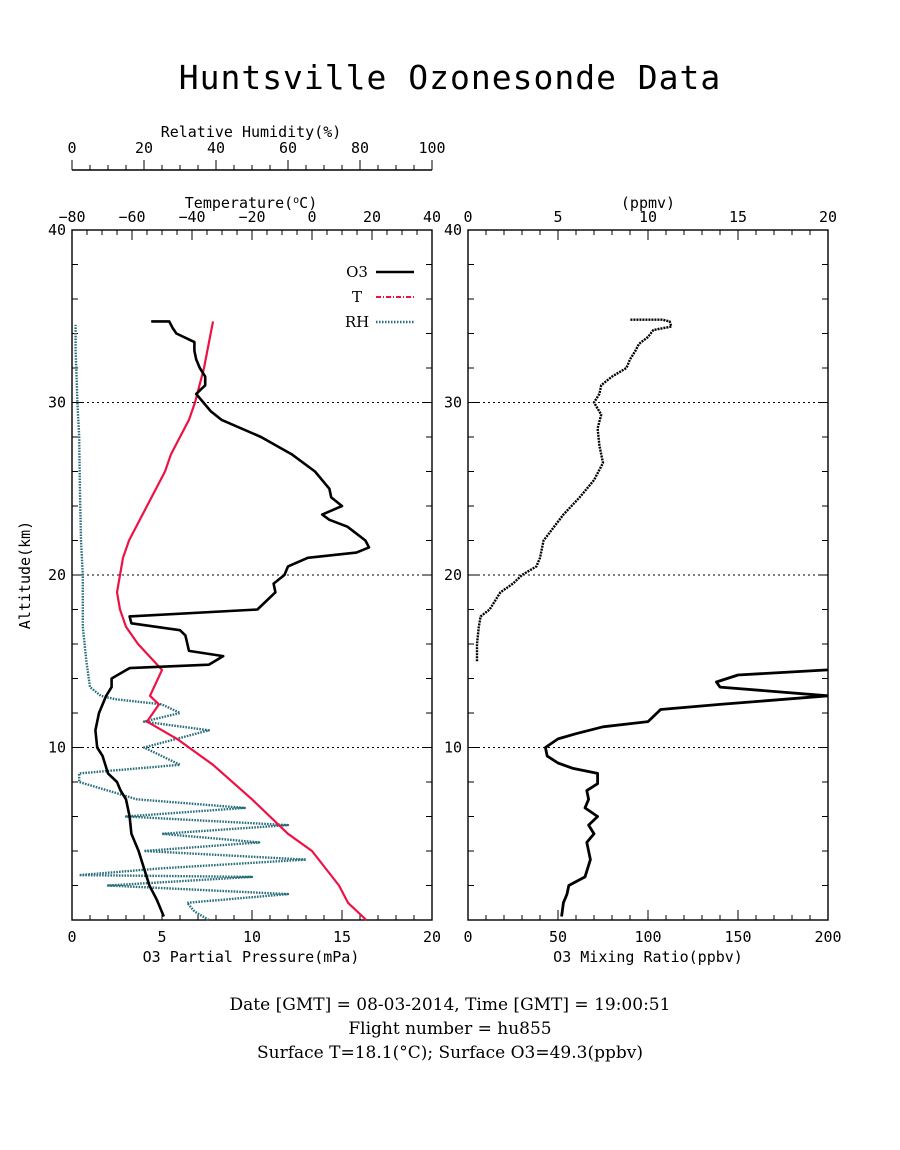  What do you see at coordinates (738, 217) in the screenshot?
I see `right-top-xtick-label: 15` at bounding box center [738, 217].